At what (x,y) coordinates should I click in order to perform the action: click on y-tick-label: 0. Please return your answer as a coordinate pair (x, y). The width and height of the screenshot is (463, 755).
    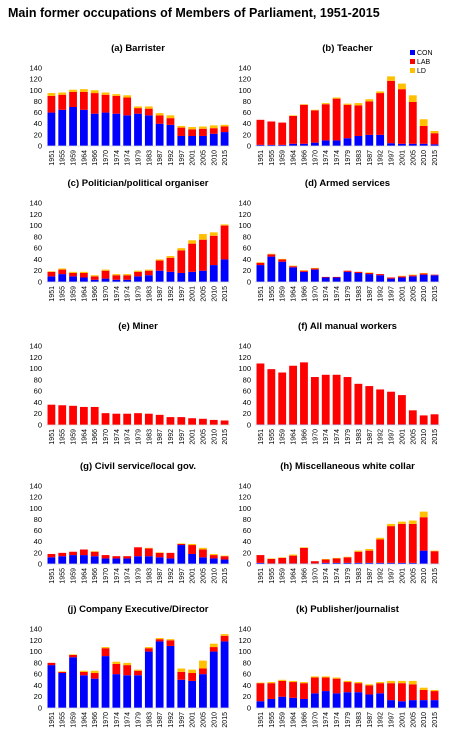
    Looking at the image, I should click on (40, 708).